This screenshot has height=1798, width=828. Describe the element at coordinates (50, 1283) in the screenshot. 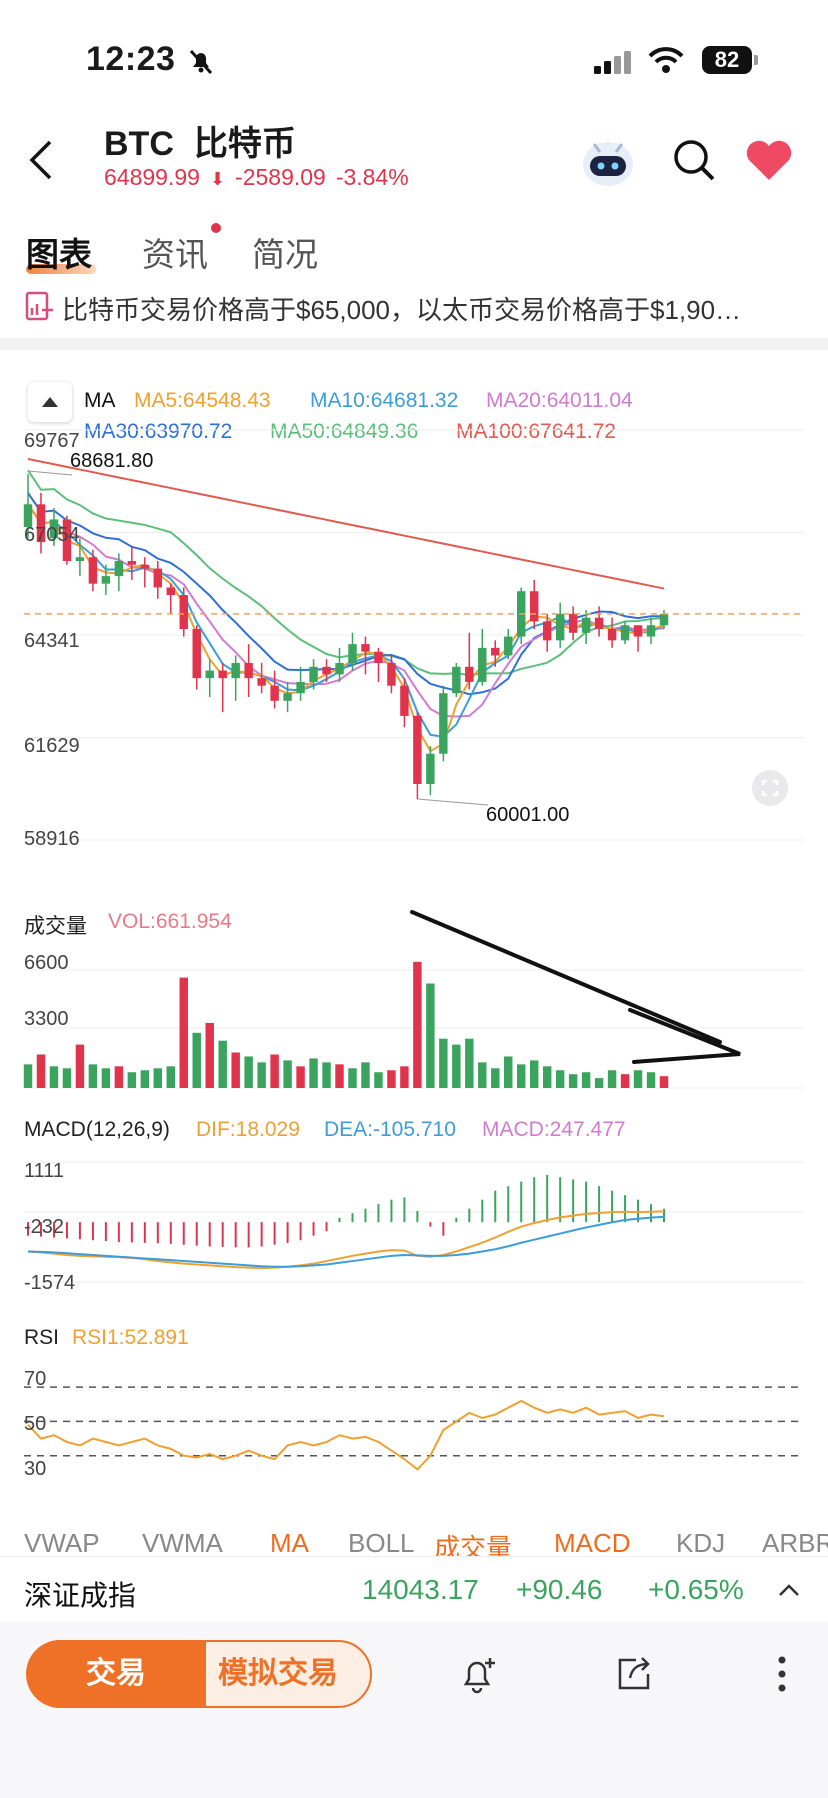

I see `y-tick-macd-3: -1574` at that location.